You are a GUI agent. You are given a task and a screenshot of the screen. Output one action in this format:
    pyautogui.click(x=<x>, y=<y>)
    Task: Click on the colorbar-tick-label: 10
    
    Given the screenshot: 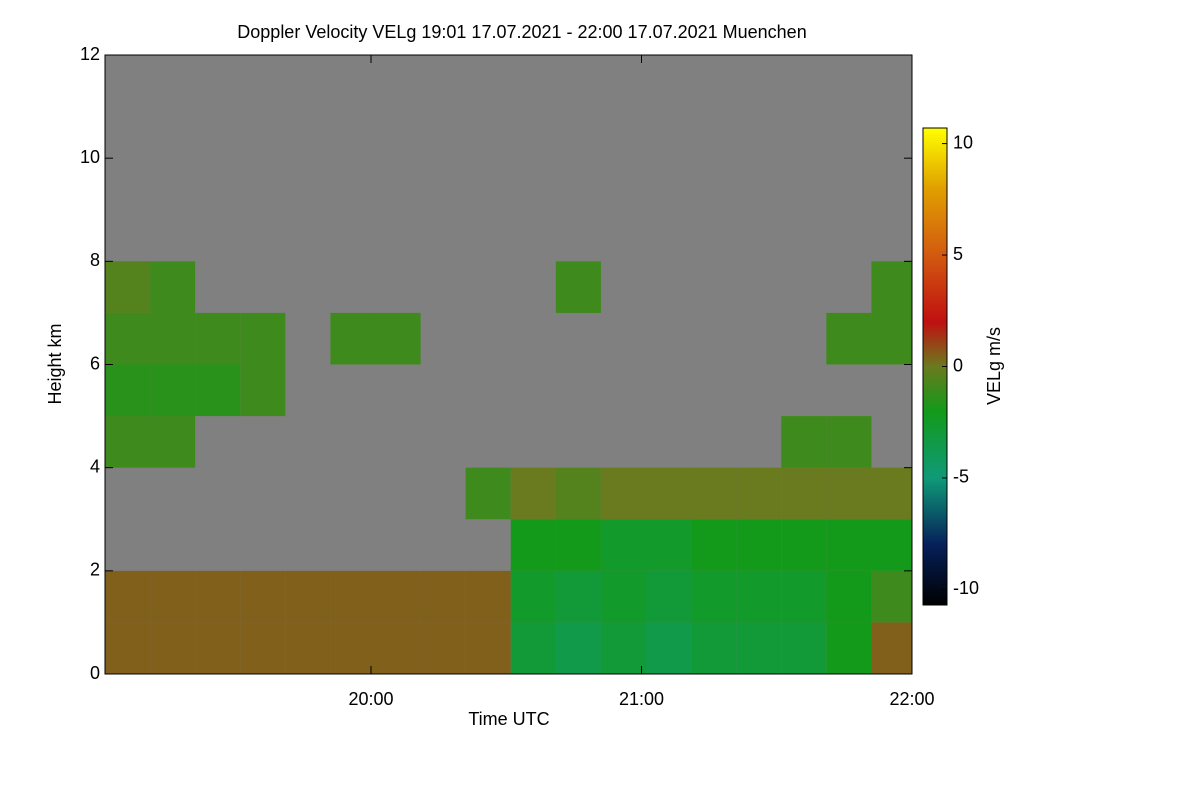 What is the action you would take?
    pyautogui.click(x=963, y=142)
    